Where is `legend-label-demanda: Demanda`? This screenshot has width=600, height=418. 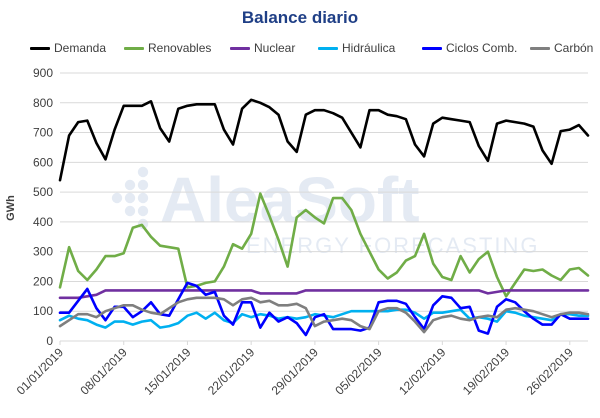 legend-label-demanda: Demanda is located at coordinates (80, 48).